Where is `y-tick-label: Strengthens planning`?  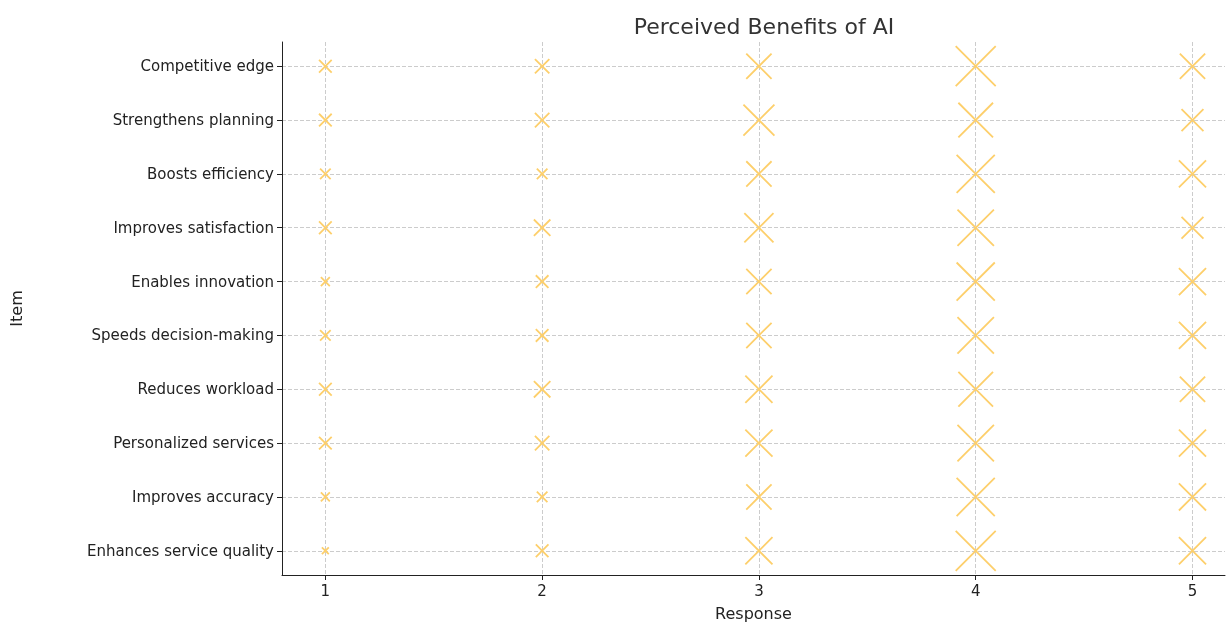
y-tick-label: Strengthens planning is located at coordinates (193, 120).